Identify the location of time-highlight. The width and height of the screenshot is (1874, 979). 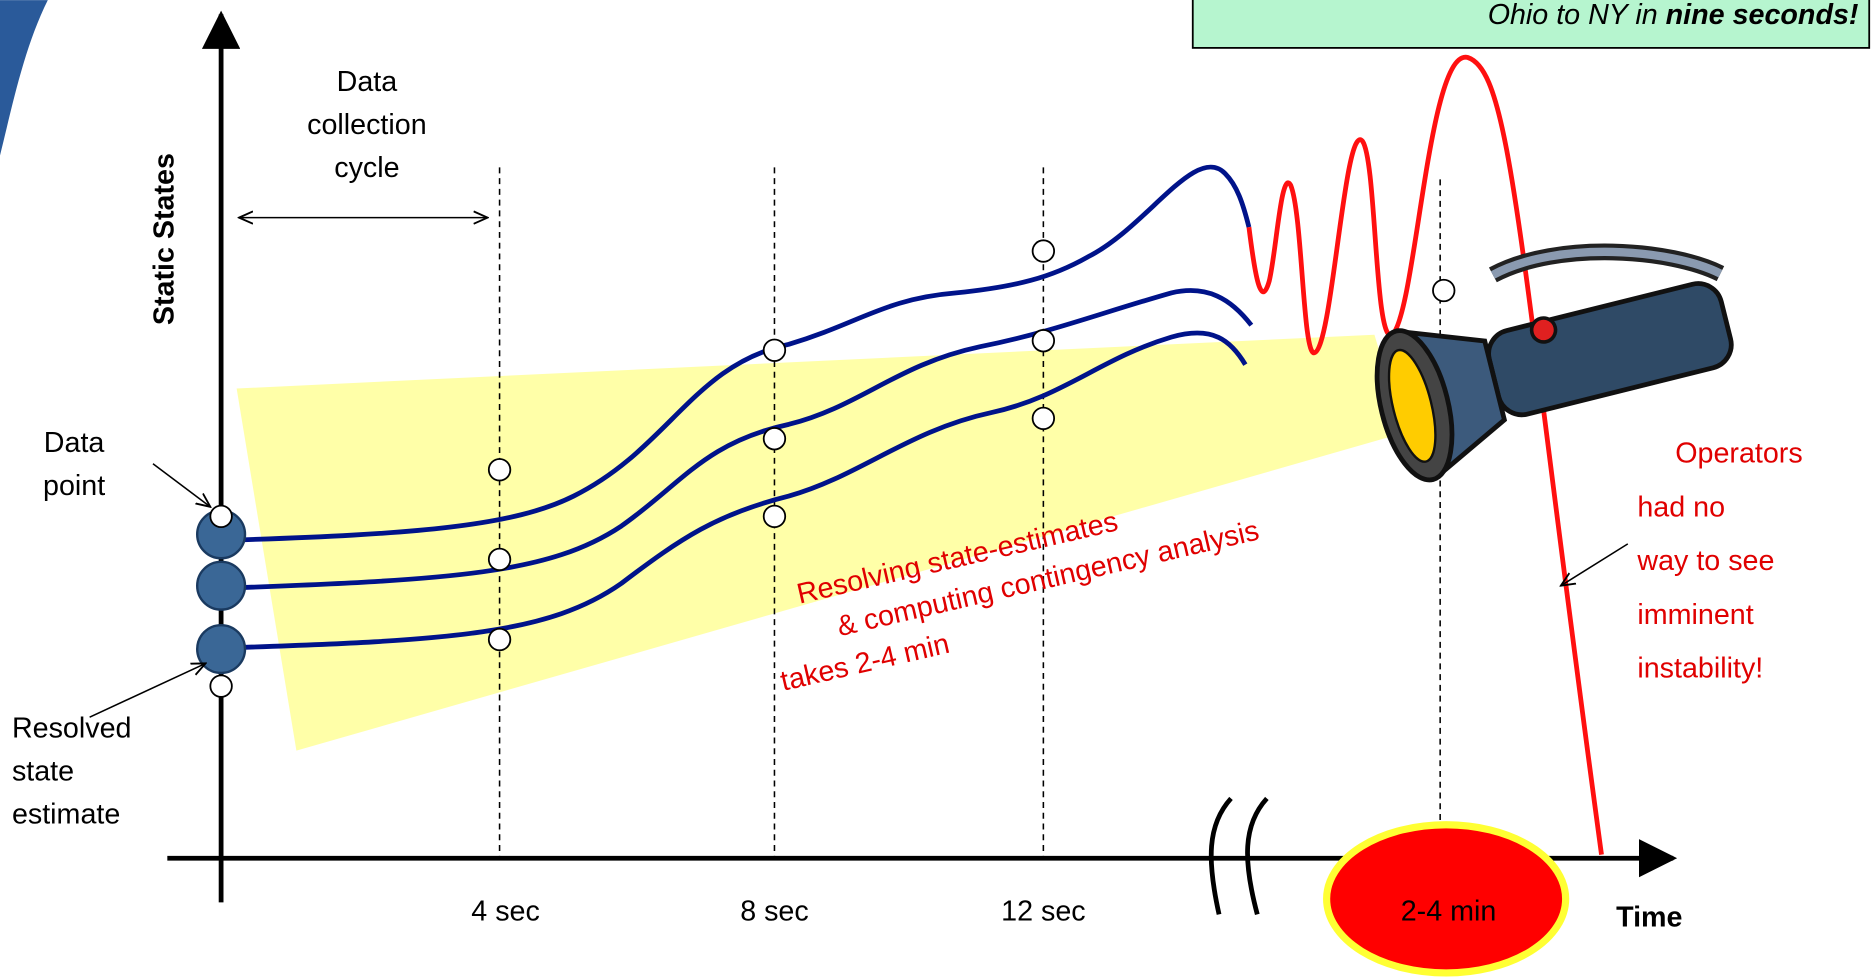
(1446, 899).